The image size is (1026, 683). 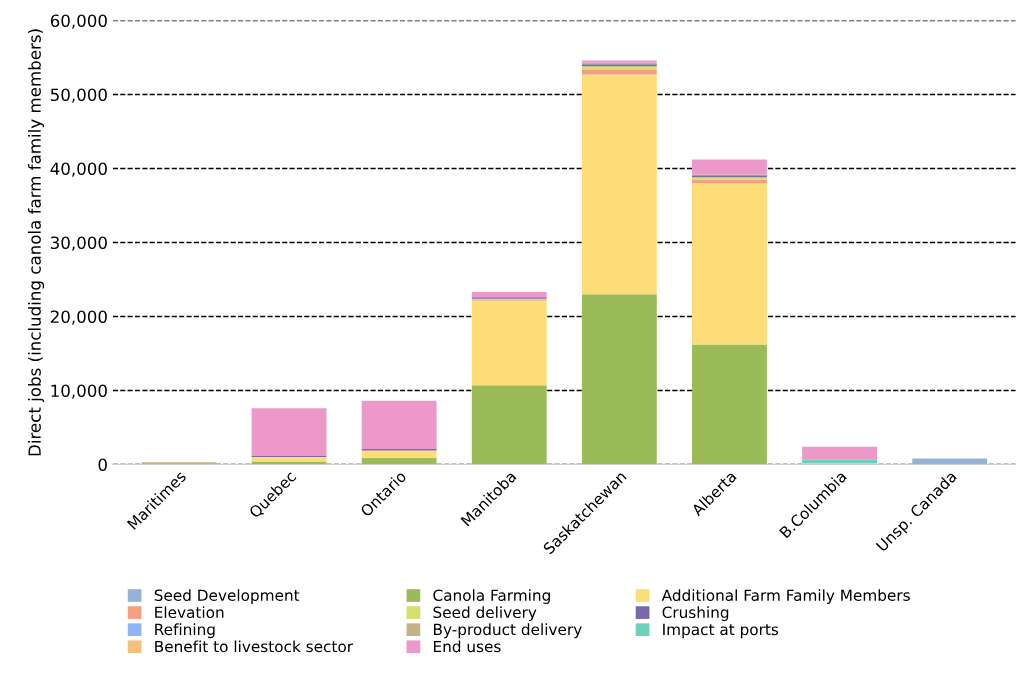 I want to click on legend-label: Refining, so click(x=185, y=631).